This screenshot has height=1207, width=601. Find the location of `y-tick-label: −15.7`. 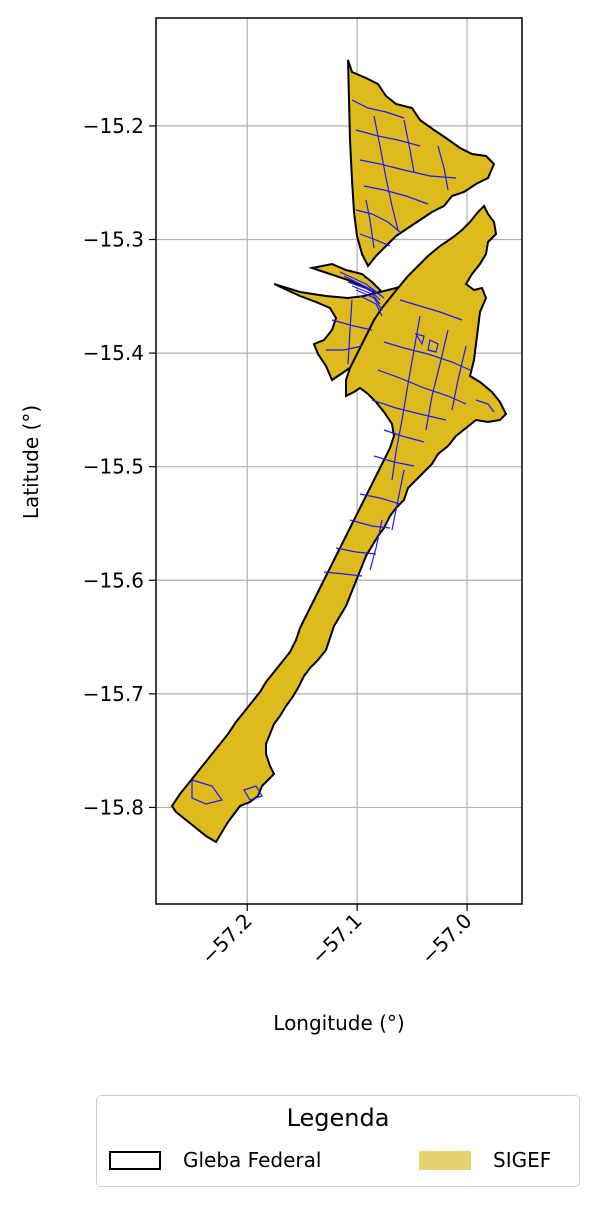

y-tick-label: −15.7 is located at coordinates (113, 694).